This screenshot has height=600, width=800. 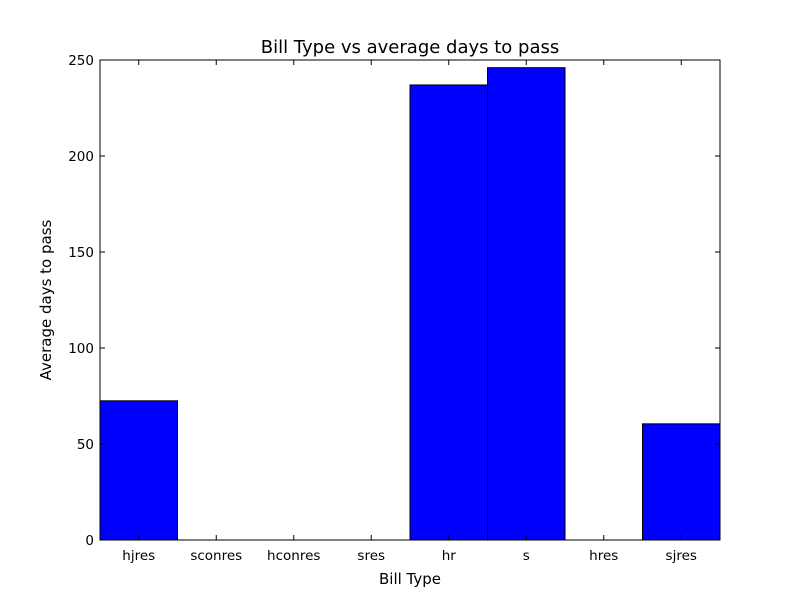 What do you see at coordinates (85, 445) in the screenshot?
I see `y-tick-label: 50` at bounding box center [85, 445].